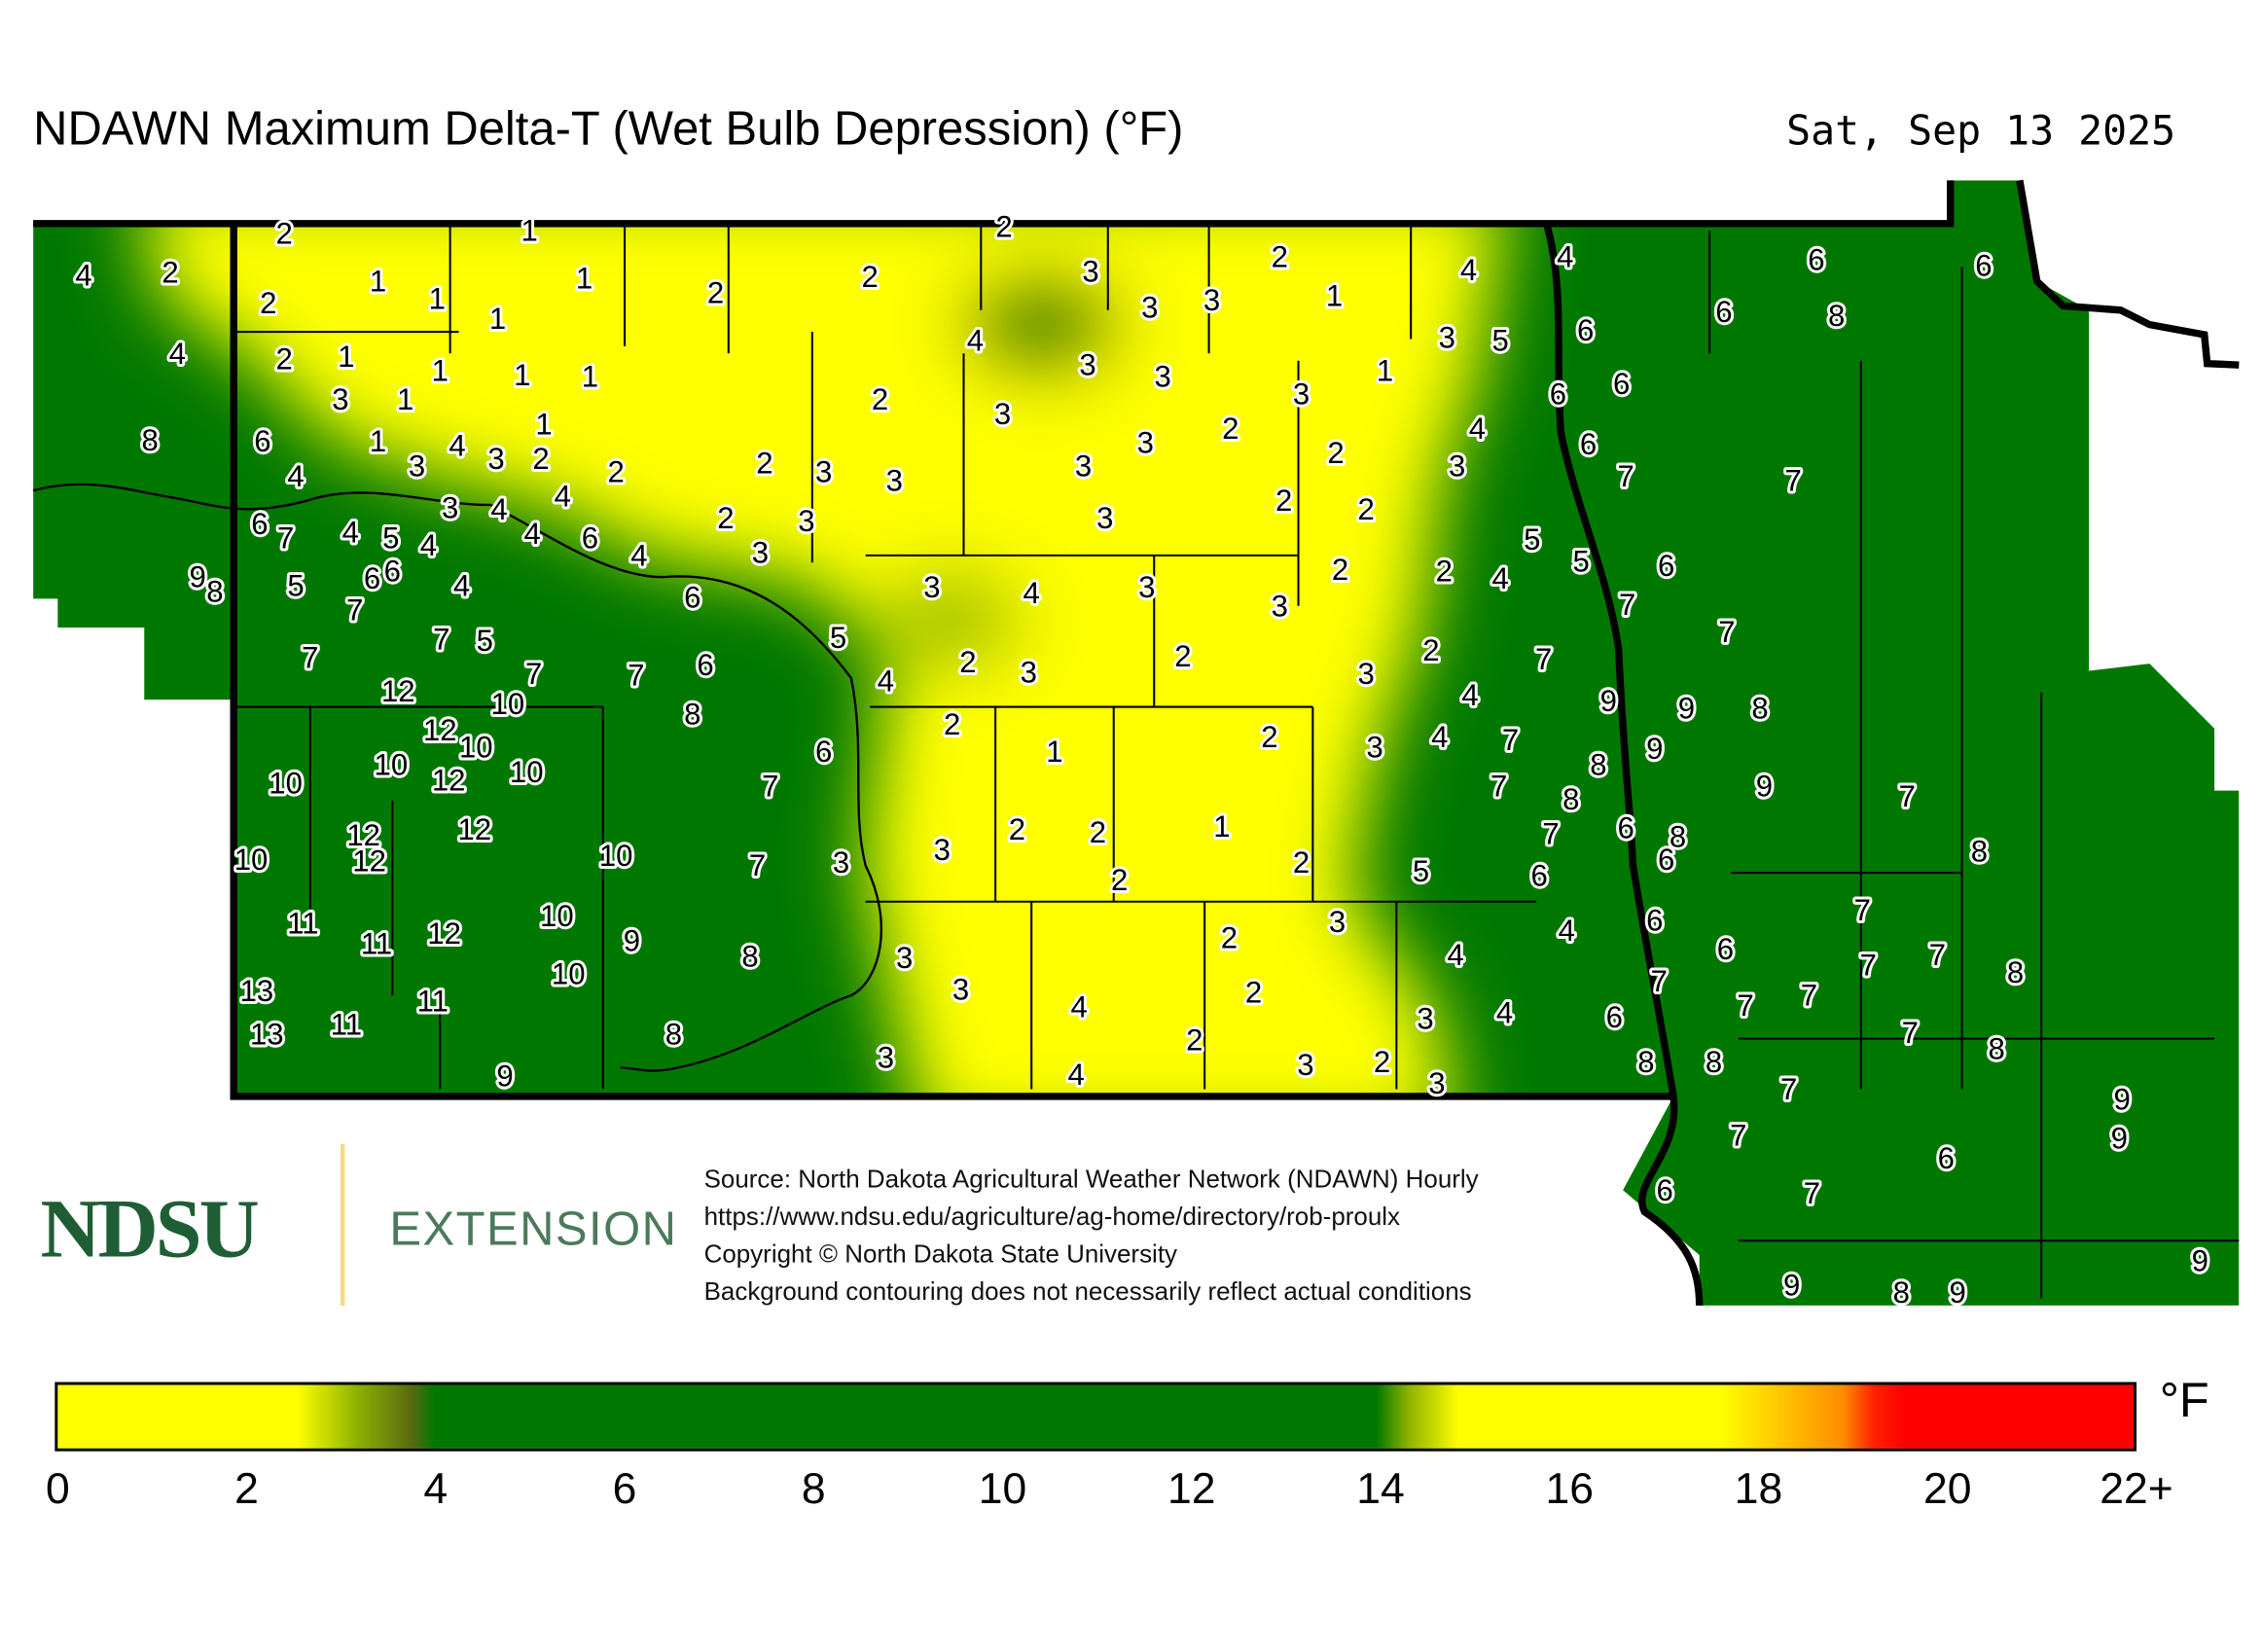 The image size is (2262, 1652). What do you see at coordinates (342, 1224) in the screenshot?
I see `logo-divider` at bounding box center [342, 1224].